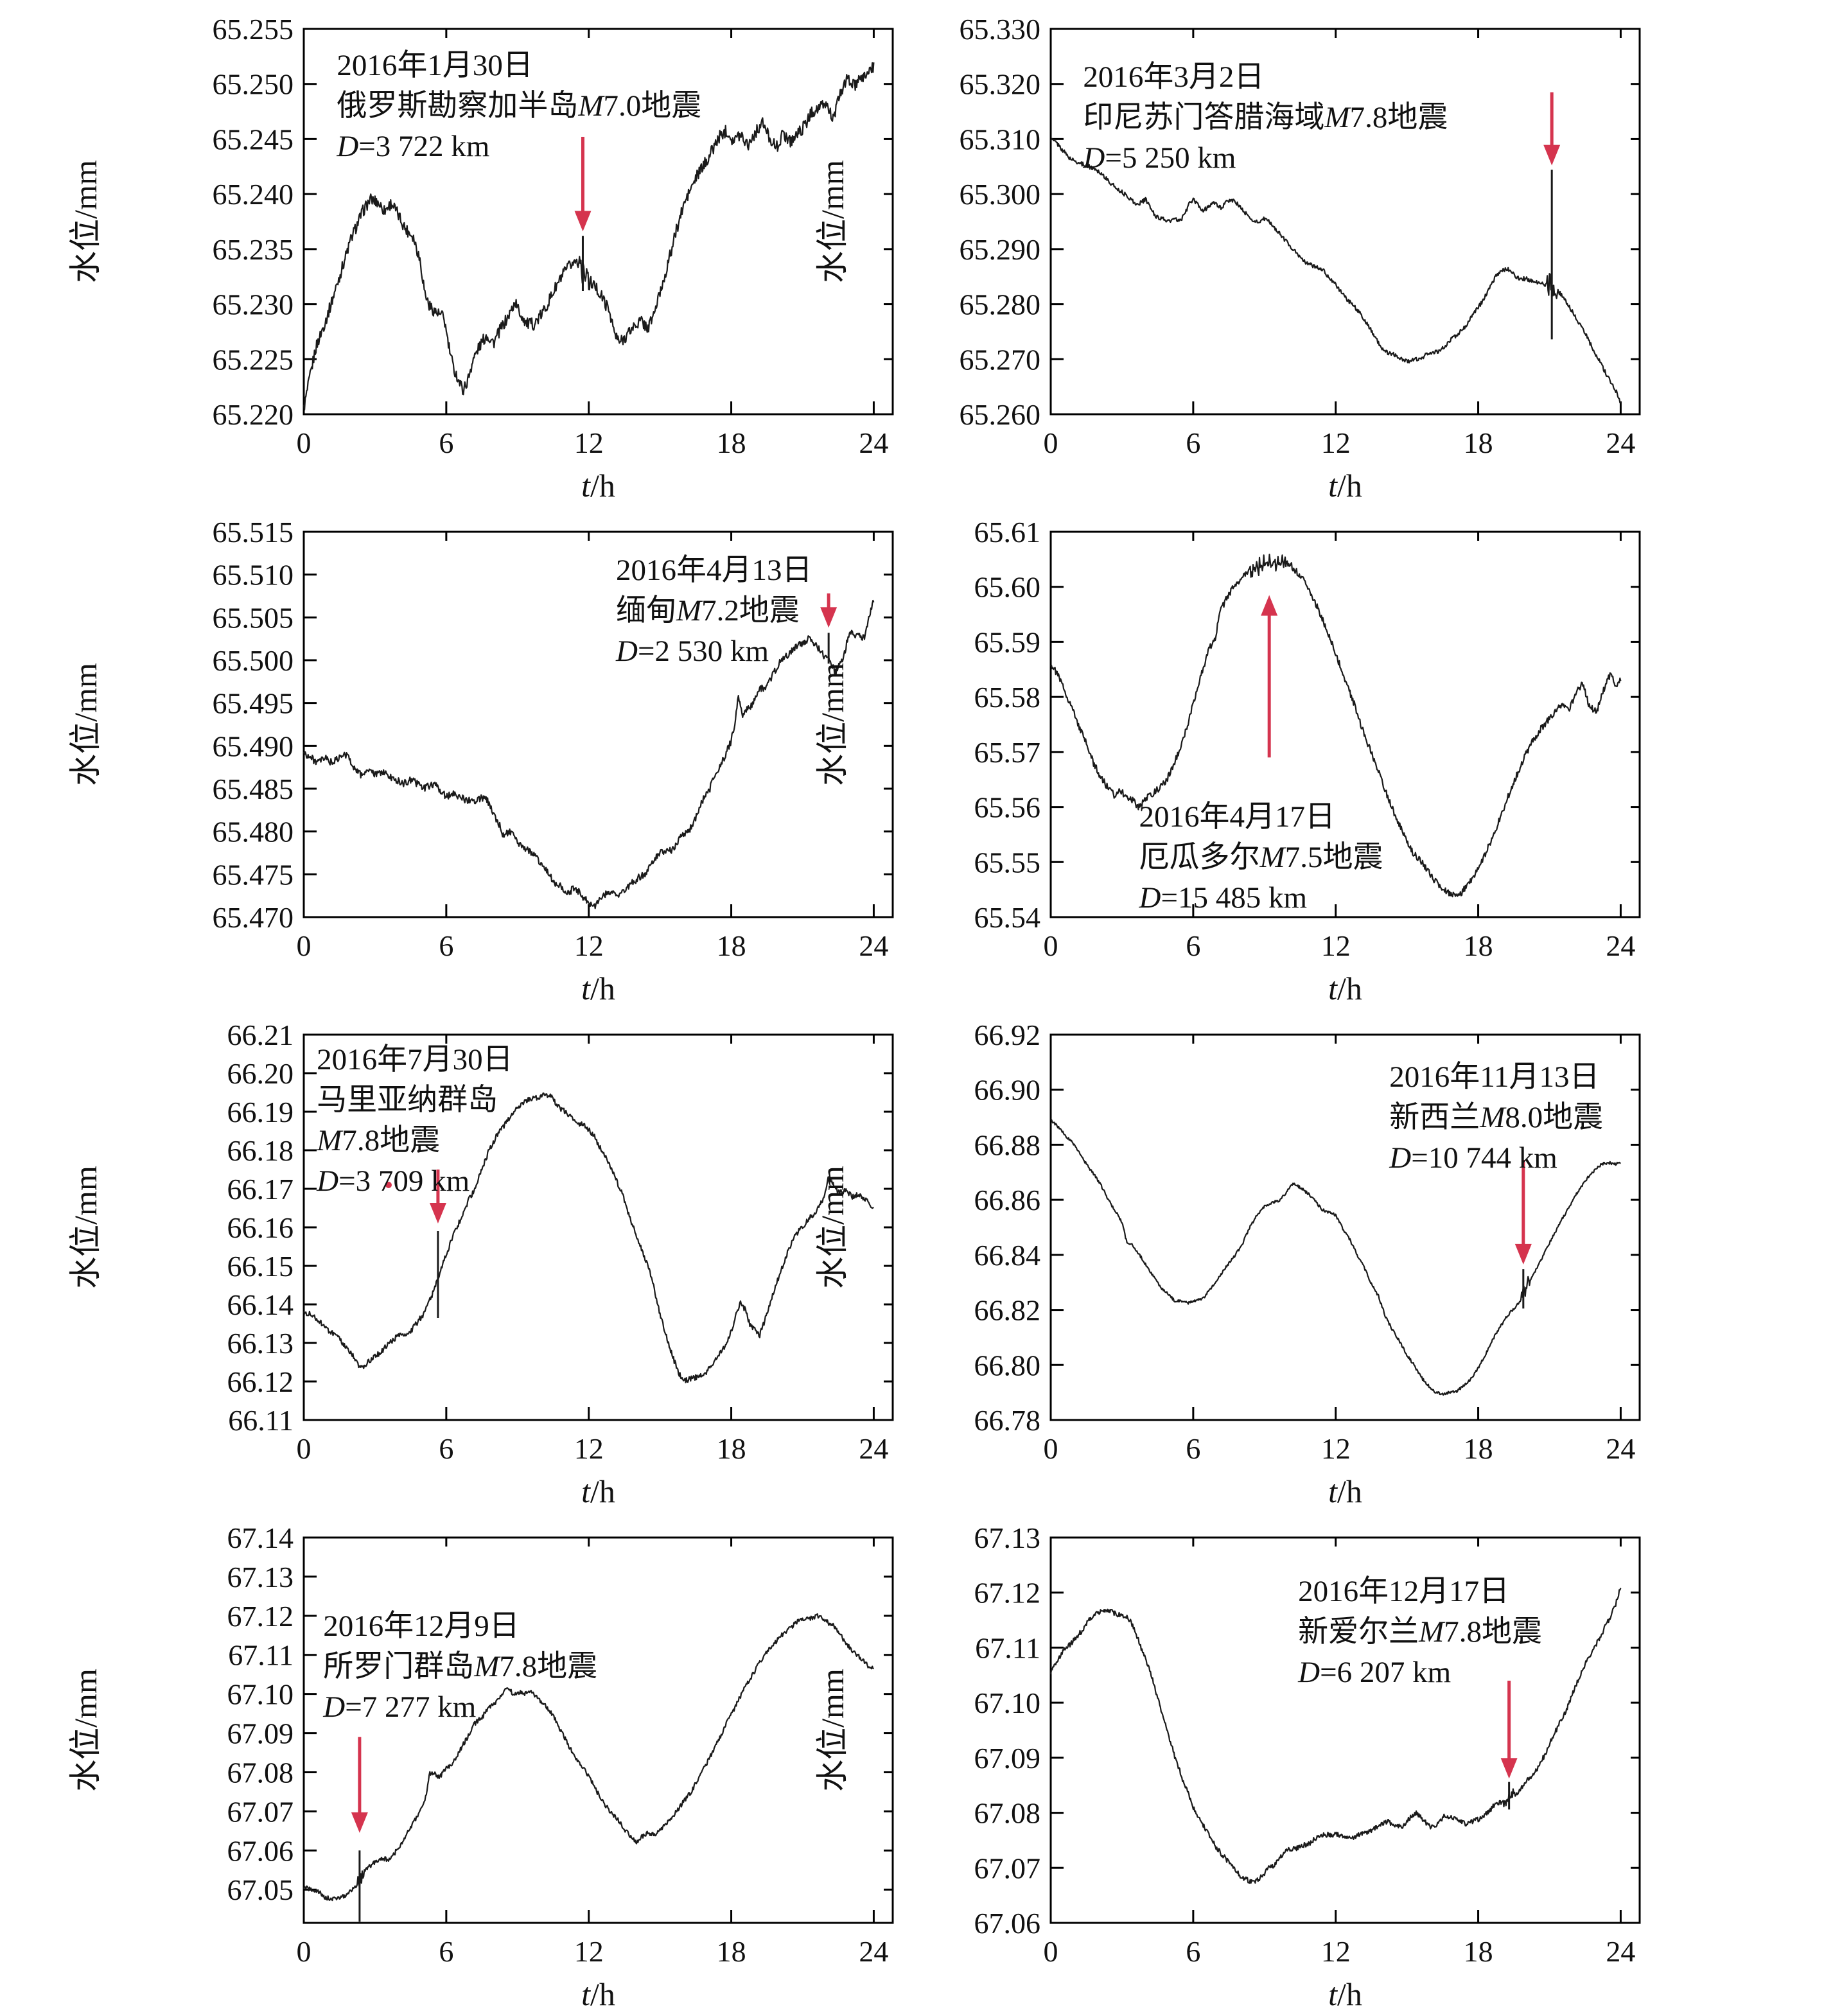 The image size is (1833, 2016). I want to click on y-tick-label: 65.230, so click(254, 304).